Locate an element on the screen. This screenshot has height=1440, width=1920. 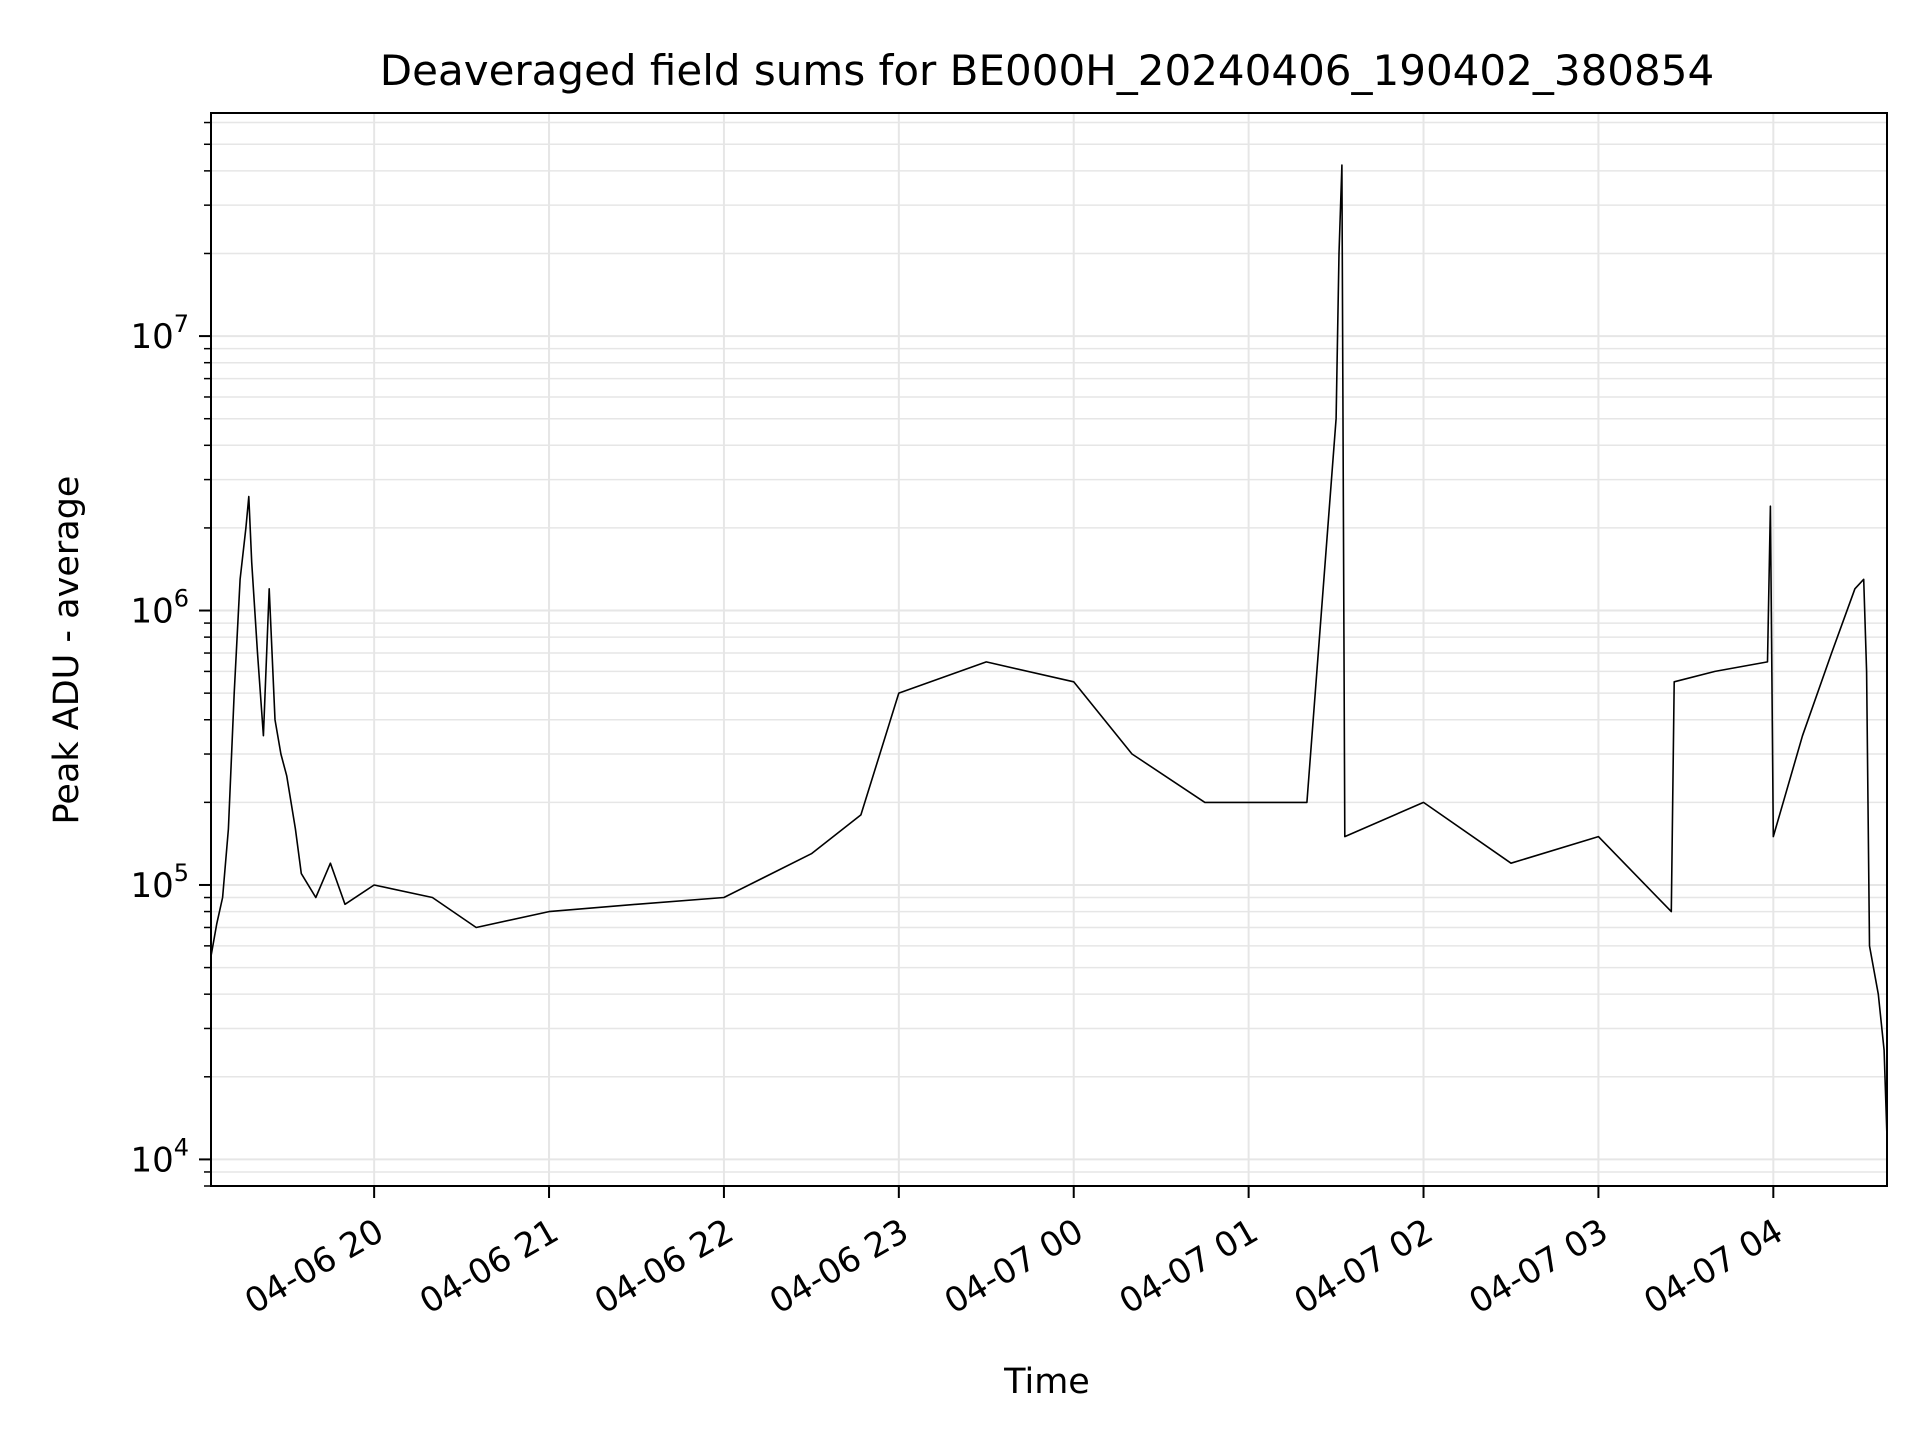
y-tick-label: 10⁴ is located at coordinates (159, 1156).